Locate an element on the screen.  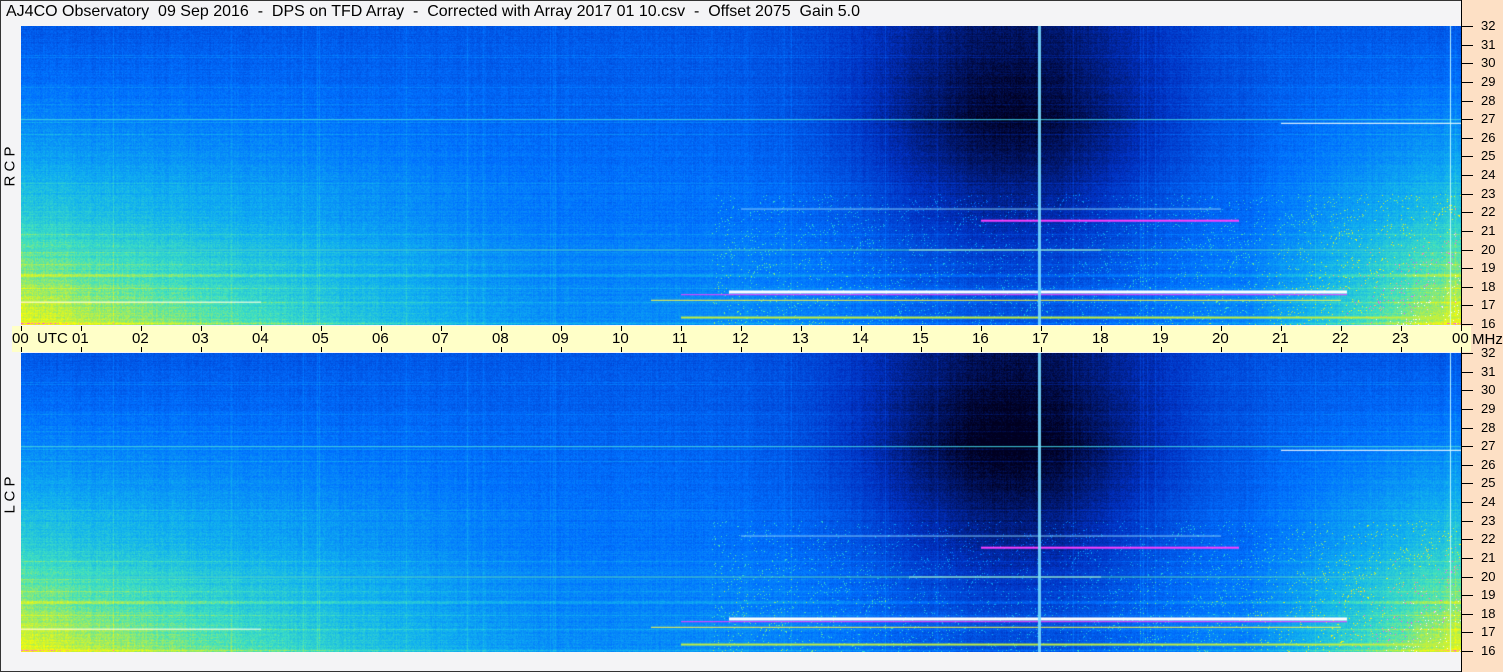
rcp-label: R C P is located at coordinates (10, 166).